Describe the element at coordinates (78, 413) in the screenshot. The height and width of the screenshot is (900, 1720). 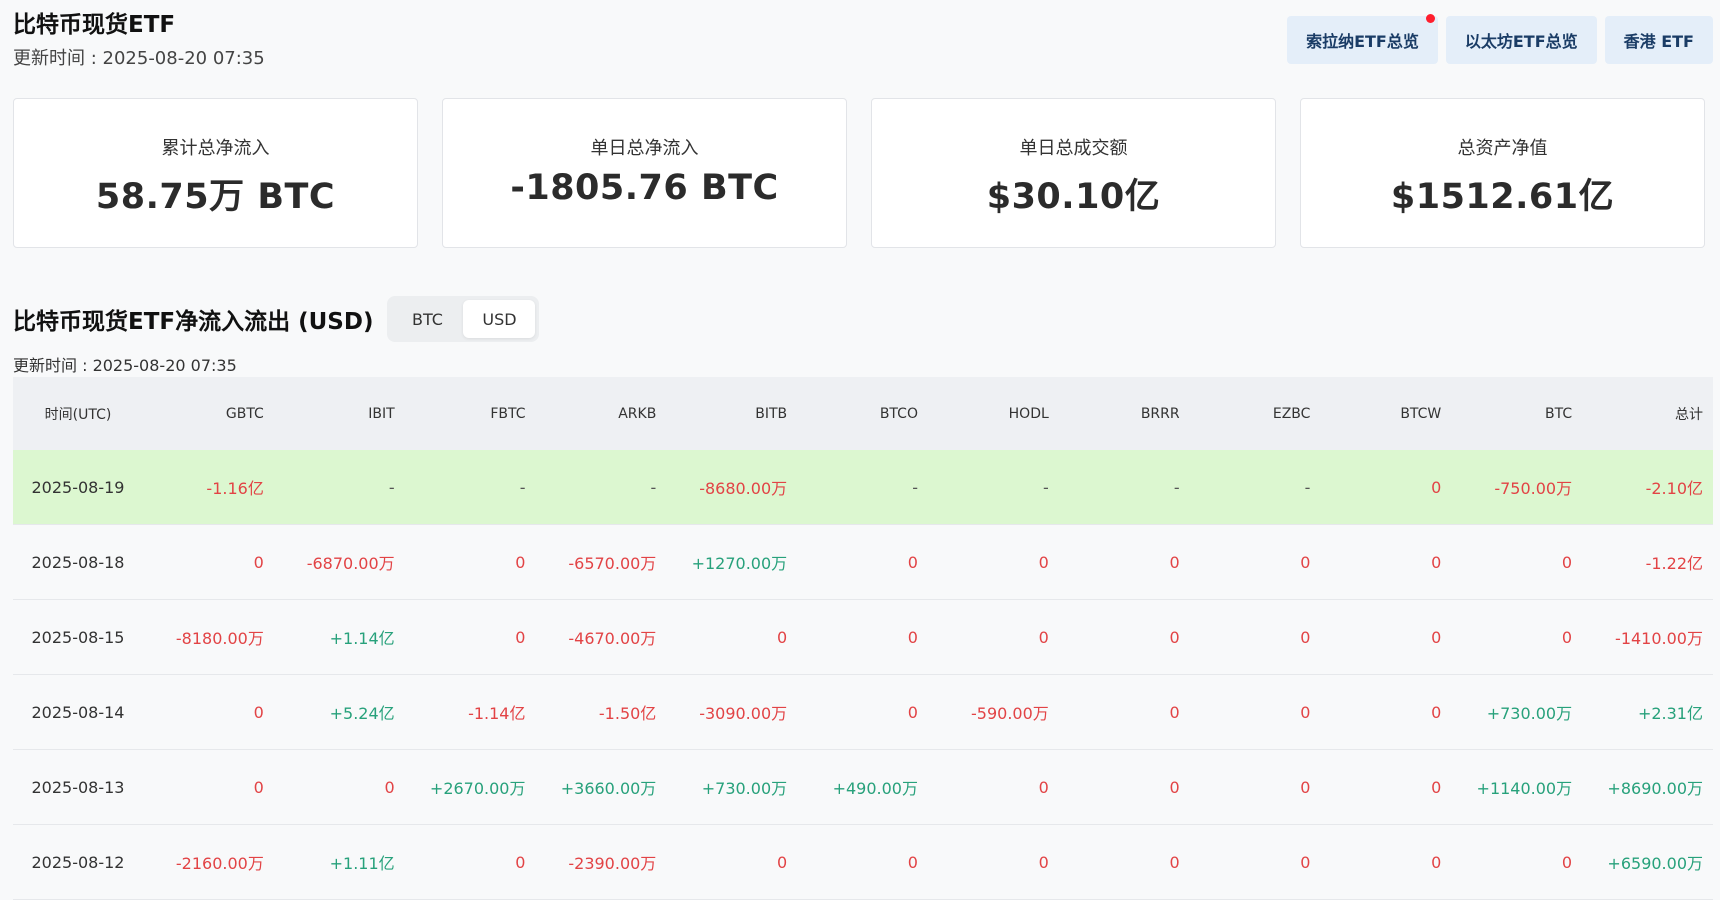
I see `column-header: 时间(UTC)` at that location.